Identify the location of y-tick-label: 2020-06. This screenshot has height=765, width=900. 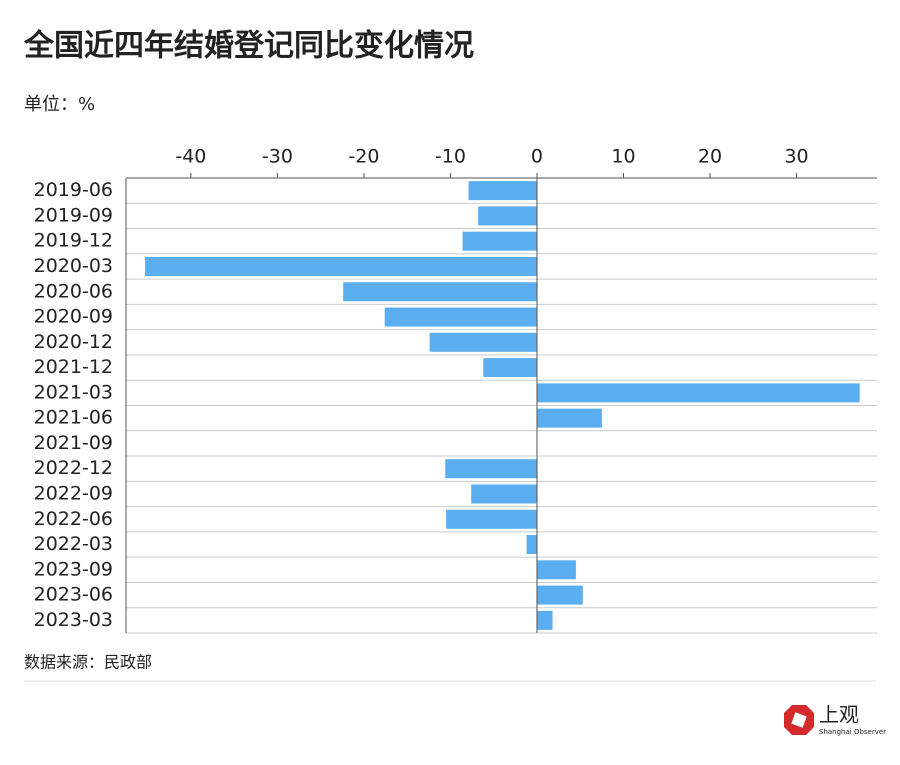
(73, 291).